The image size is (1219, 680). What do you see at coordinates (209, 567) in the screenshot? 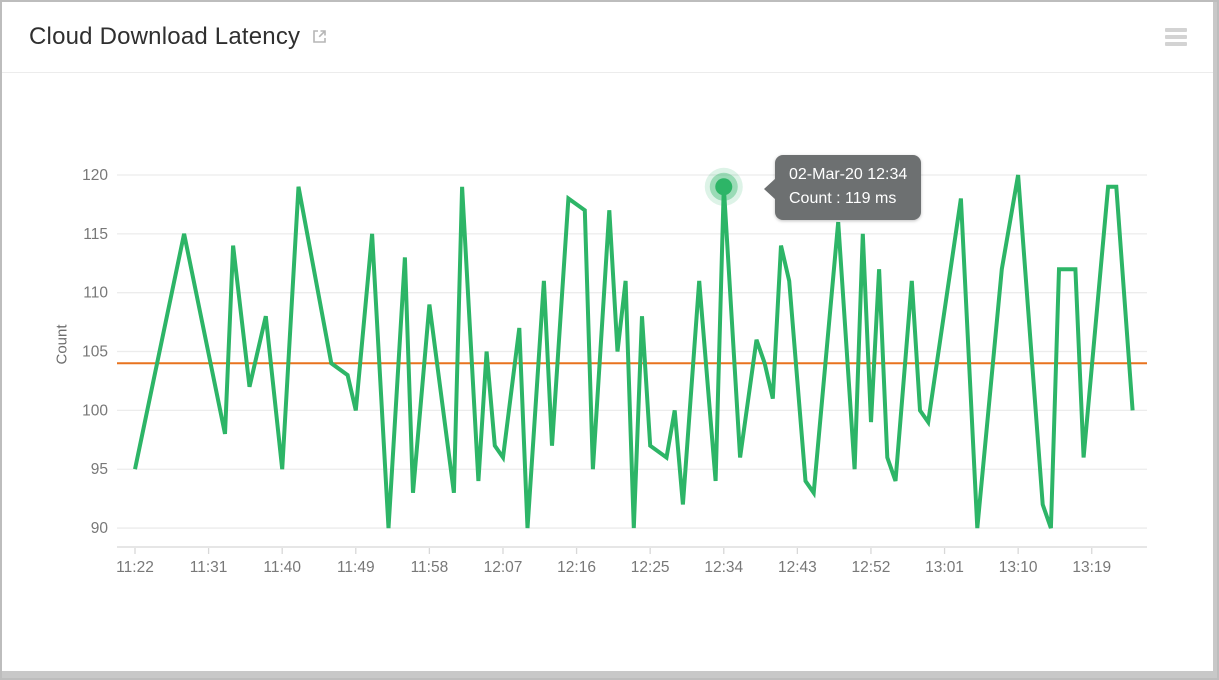
I see `x-tick-label: 11:31` at bounding box center [209, 567].